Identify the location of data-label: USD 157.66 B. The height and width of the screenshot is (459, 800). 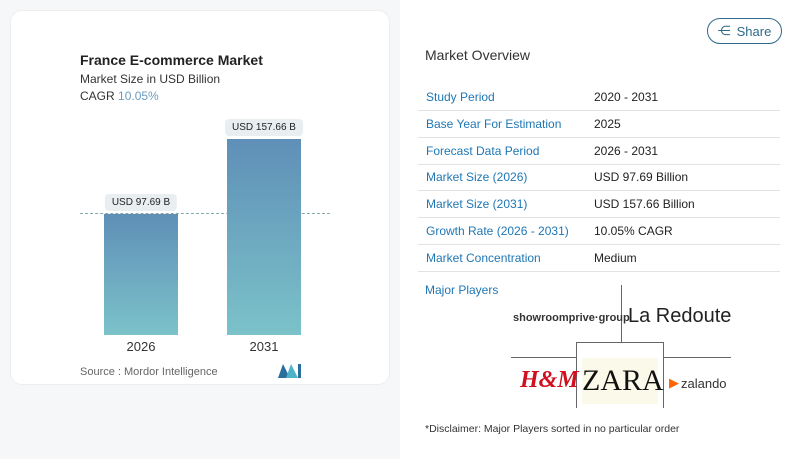
(264, 127).